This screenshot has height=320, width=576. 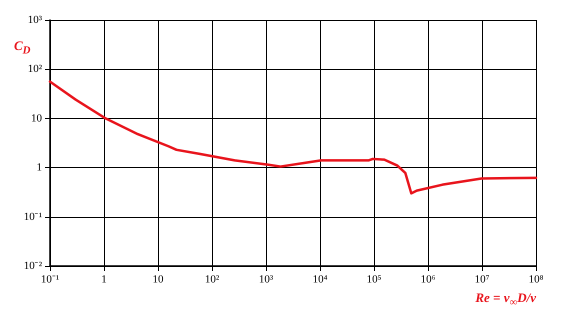 I want to click on x-tick-label: 10³, so click(x=266, y=280).